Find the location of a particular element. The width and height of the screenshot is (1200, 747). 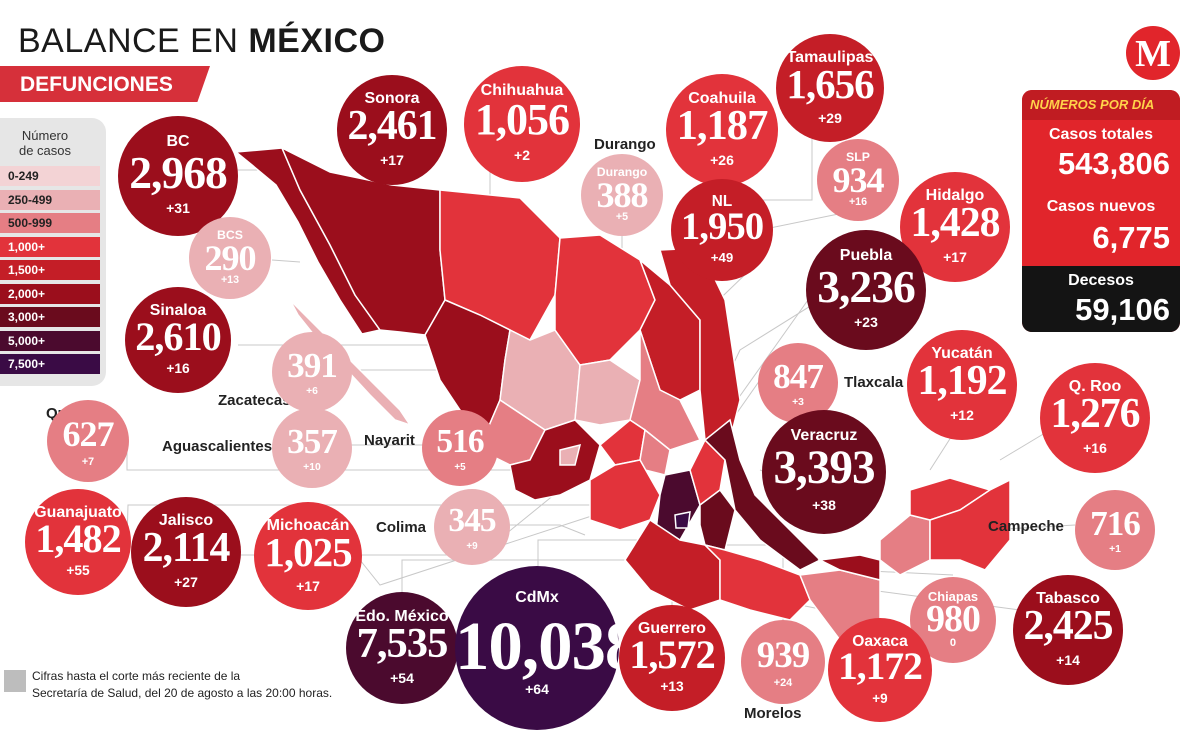

state-bubble-tabasco: Tabasco 2,425 +14 is located at coordinates (1068, 630).